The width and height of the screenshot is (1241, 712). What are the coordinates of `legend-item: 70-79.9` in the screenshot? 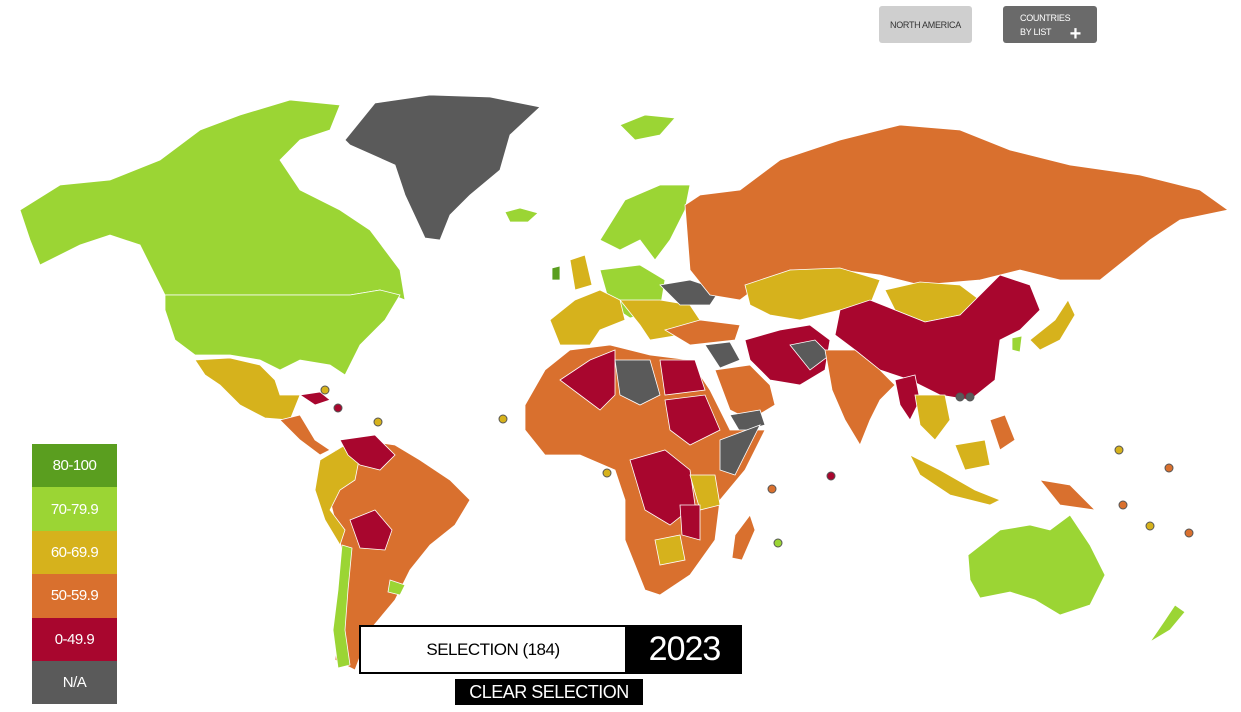 It's located at (74, 509).